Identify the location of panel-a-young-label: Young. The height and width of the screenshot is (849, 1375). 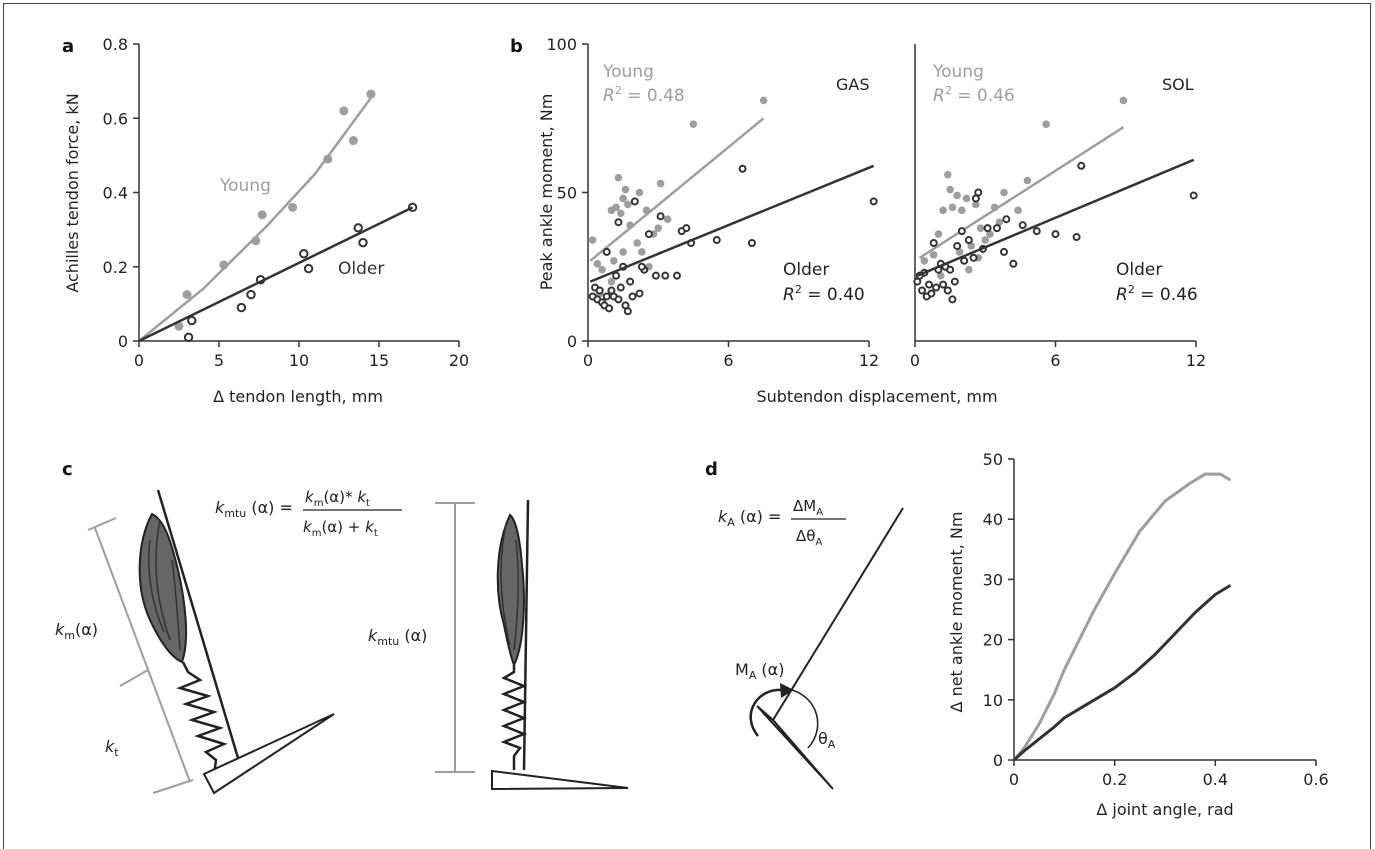
(245, 186).